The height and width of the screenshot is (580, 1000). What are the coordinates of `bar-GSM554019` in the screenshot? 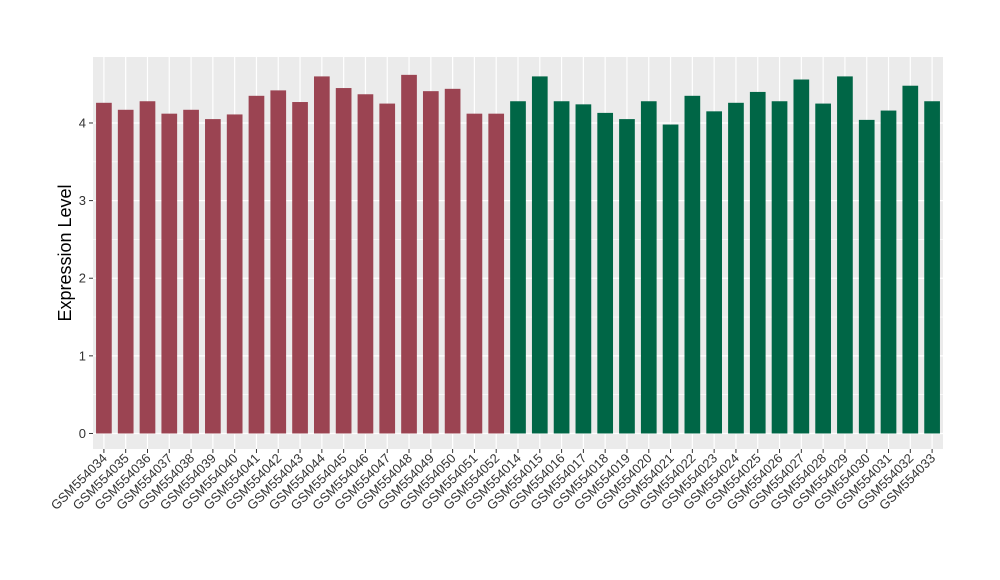 It's located at (627, 276).